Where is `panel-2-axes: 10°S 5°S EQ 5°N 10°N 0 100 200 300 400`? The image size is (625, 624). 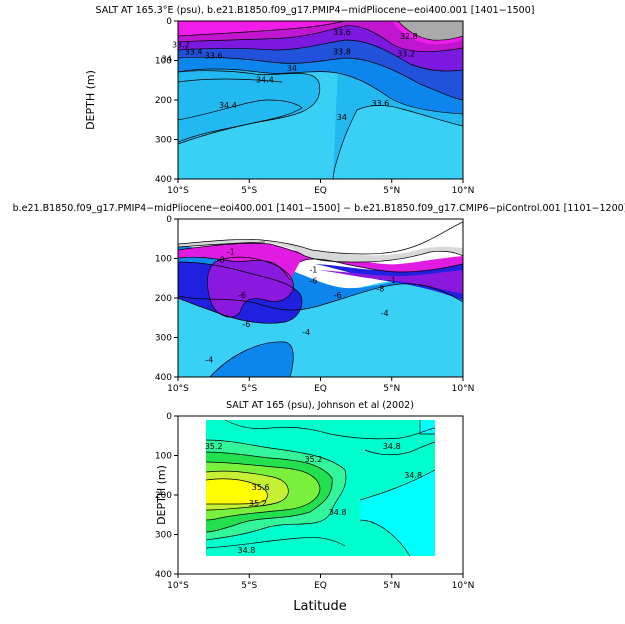 panel-2-axes: 10°S 5°S EQ 5°N 10°N 0 100 200 300 400 is located at coordinates (315, 304).